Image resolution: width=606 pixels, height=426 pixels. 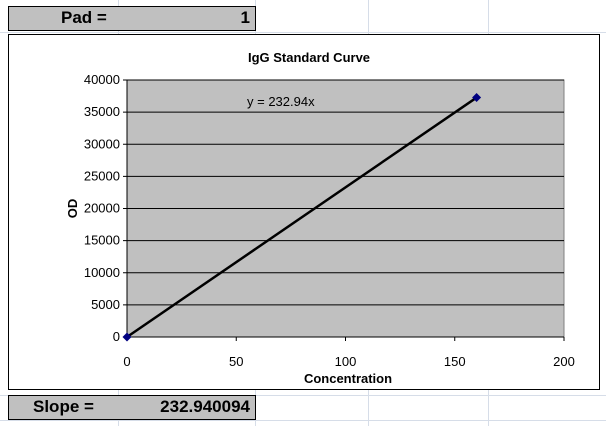 What do you see at coordinates (102, 175) in the screenshot?
I see `y-tick-label: 25000` at bounding box center [102, 175].